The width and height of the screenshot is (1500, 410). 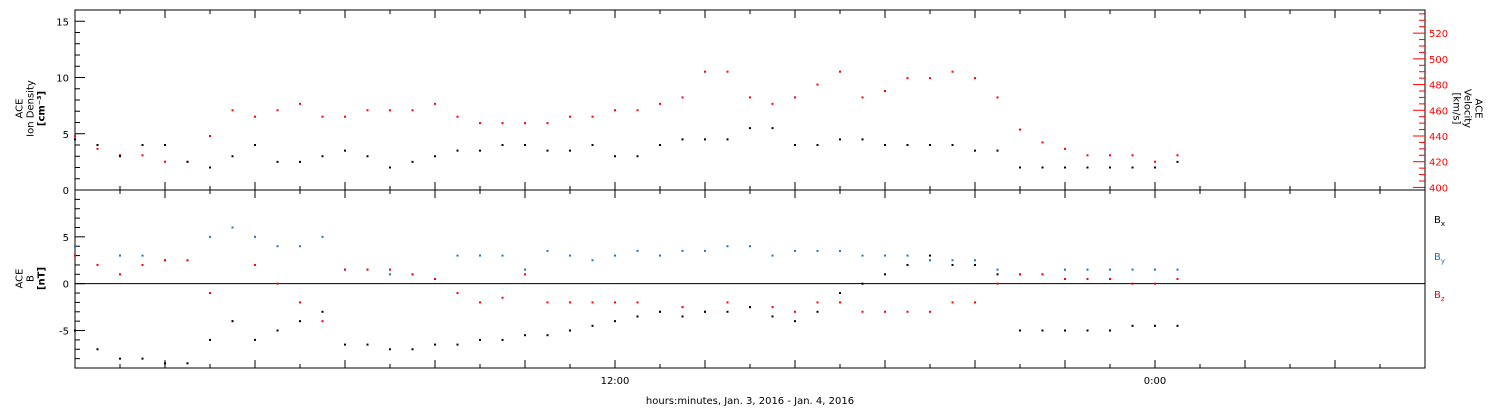 I want to click on bottom-left-tick-label: 0, so click(x=66, y=285).